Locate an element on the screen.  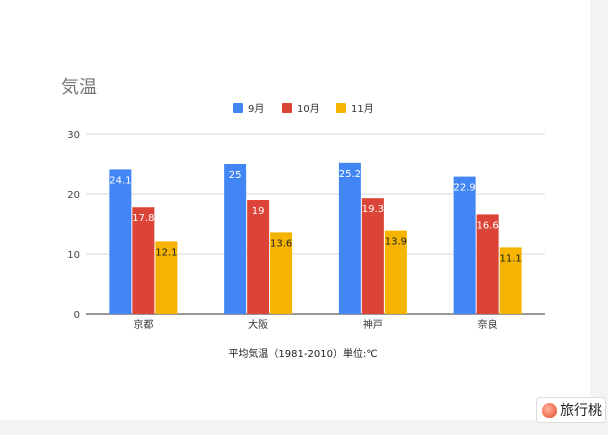
data-label: 25.2 is located at coordinates (350, 174).